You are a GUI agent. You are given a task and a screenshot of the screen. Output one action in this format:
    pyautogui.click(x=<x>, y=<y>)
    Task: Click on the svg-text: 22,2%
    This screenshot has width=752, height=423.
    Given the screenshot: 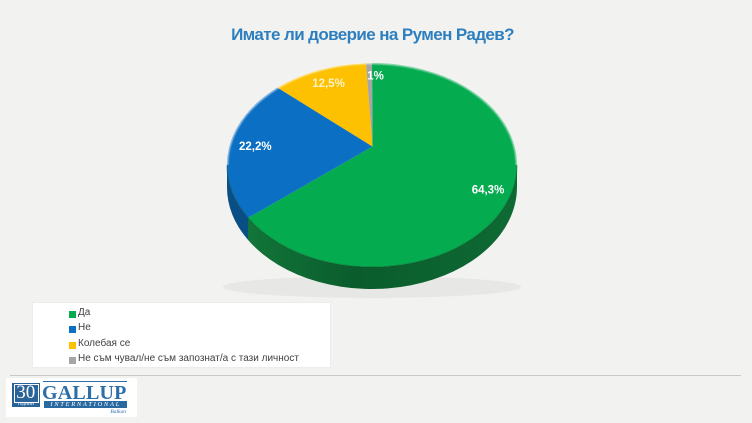 What is the action you would take?
    pyautogui.click(x=255, y=147)
    